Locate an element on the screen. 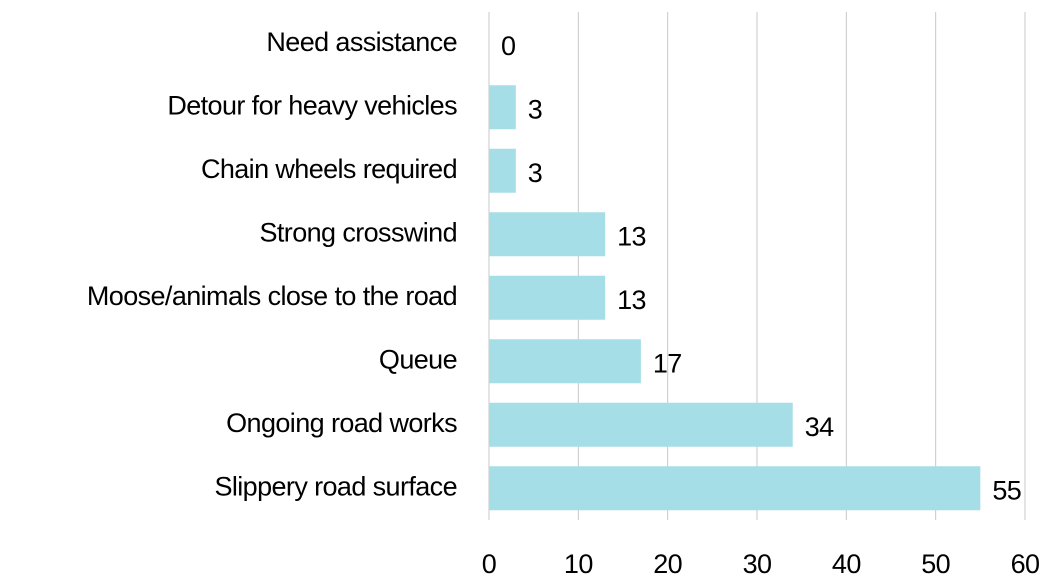  x-tick-label: 60 is located at coordinates (1025, 564).